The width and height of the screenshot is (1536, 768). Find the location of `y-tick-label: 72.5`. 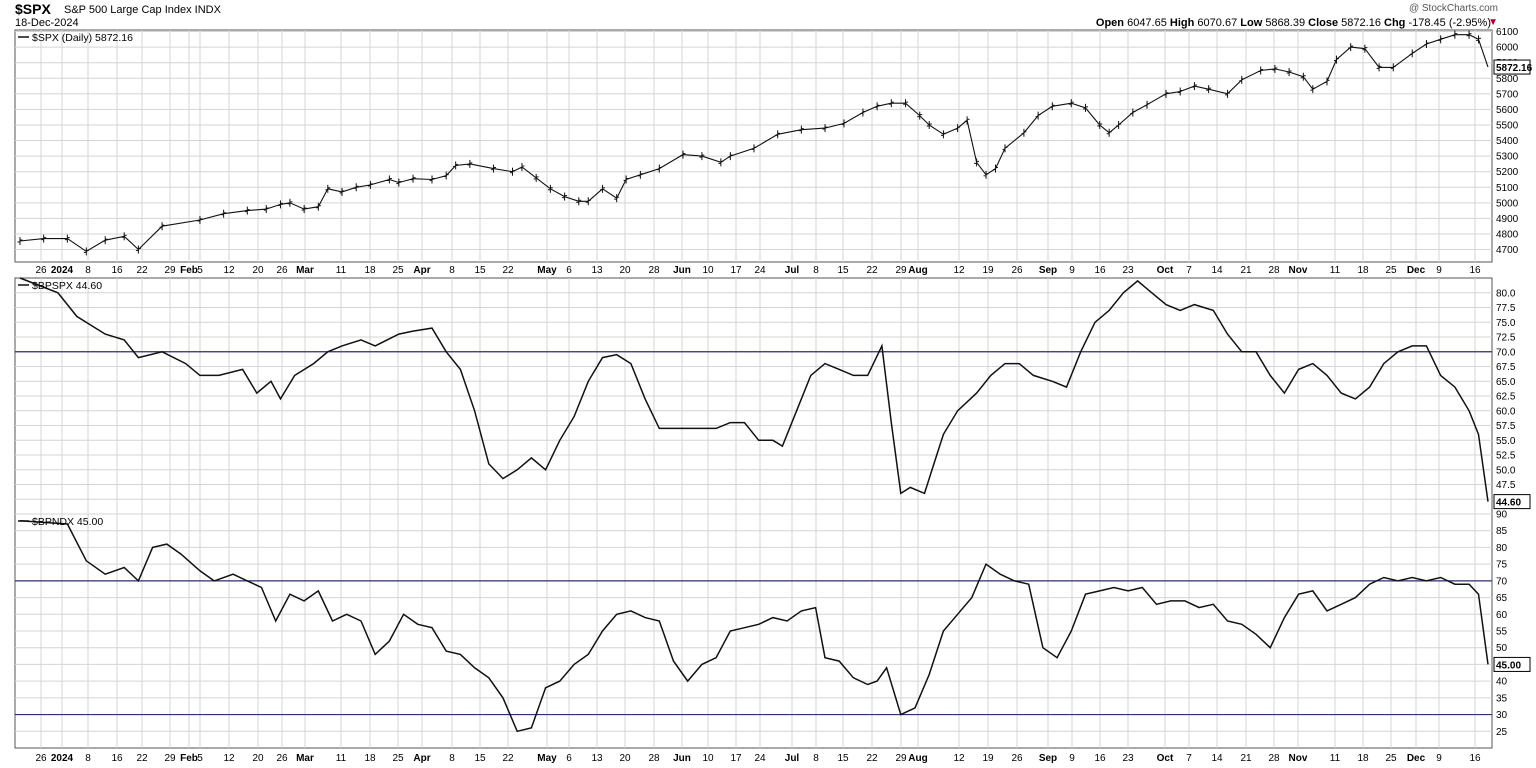

y-tick-label: 72.5 is located at coordinates (1506, 338).